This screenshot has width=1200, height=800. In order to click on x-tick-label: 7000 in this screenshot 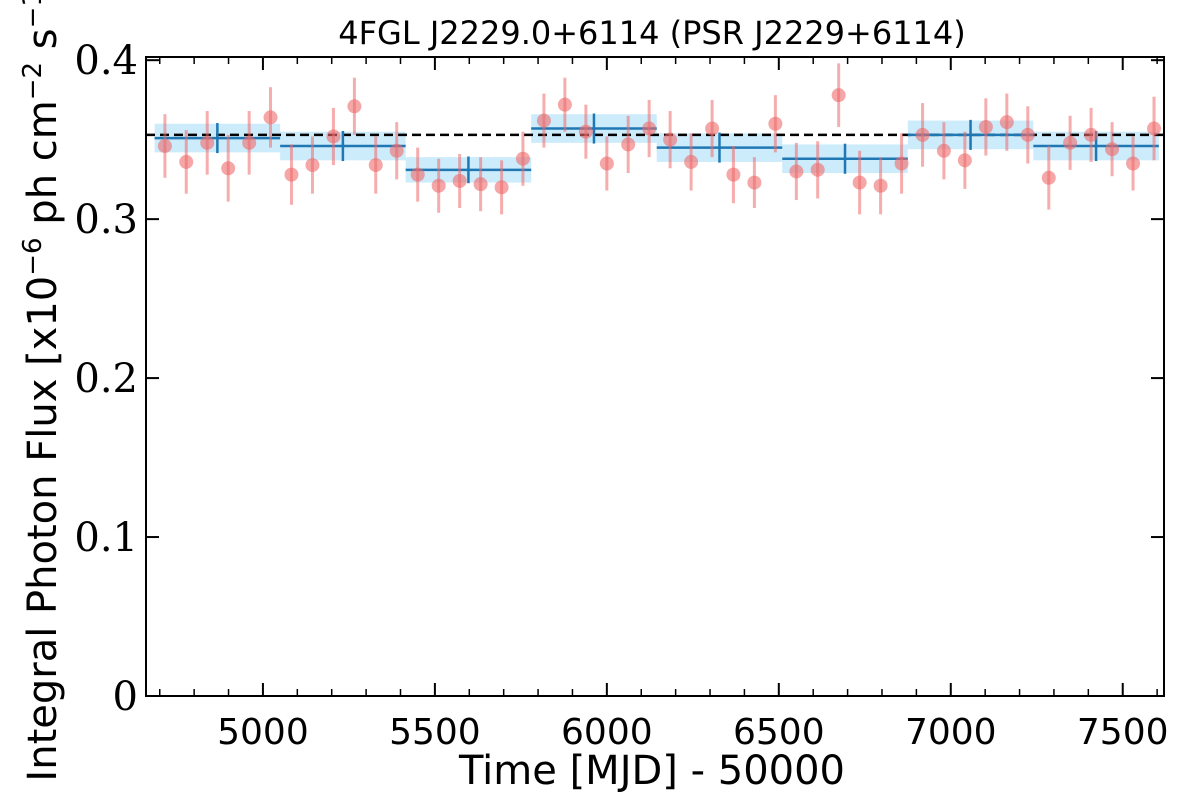, I will do `click(951, 732)`.